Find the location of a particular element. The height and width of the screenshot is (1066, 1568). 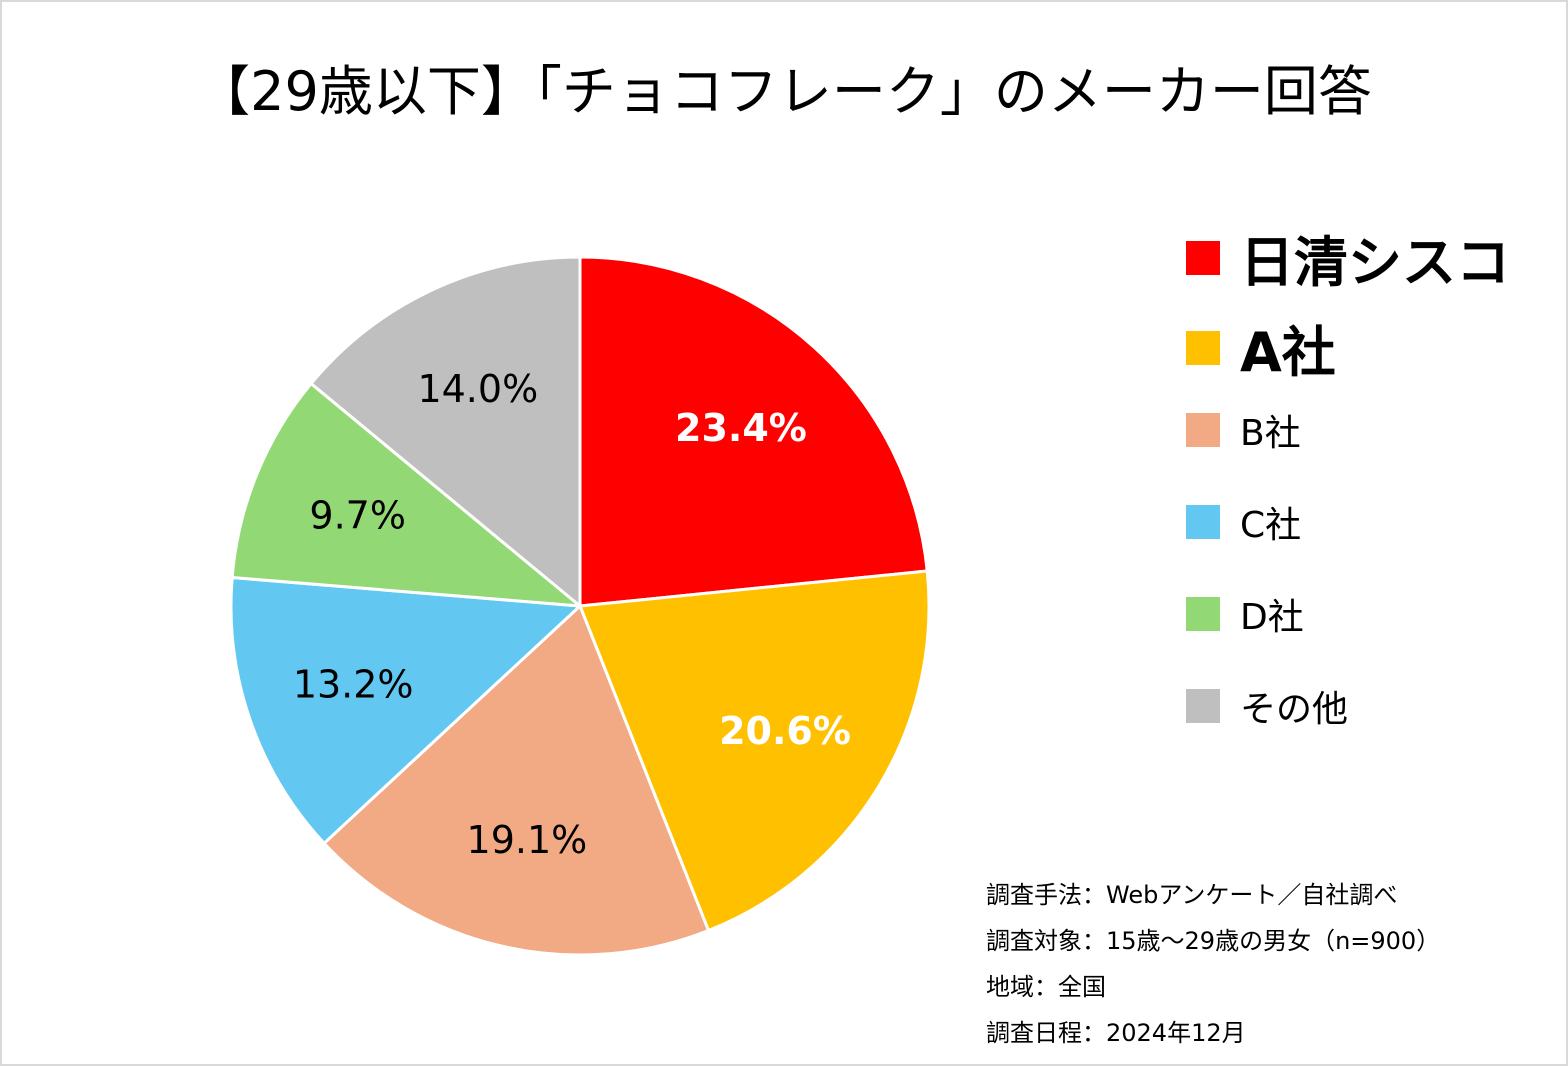

slice-label-3: 13.2% is located at coordinates (353, 684).